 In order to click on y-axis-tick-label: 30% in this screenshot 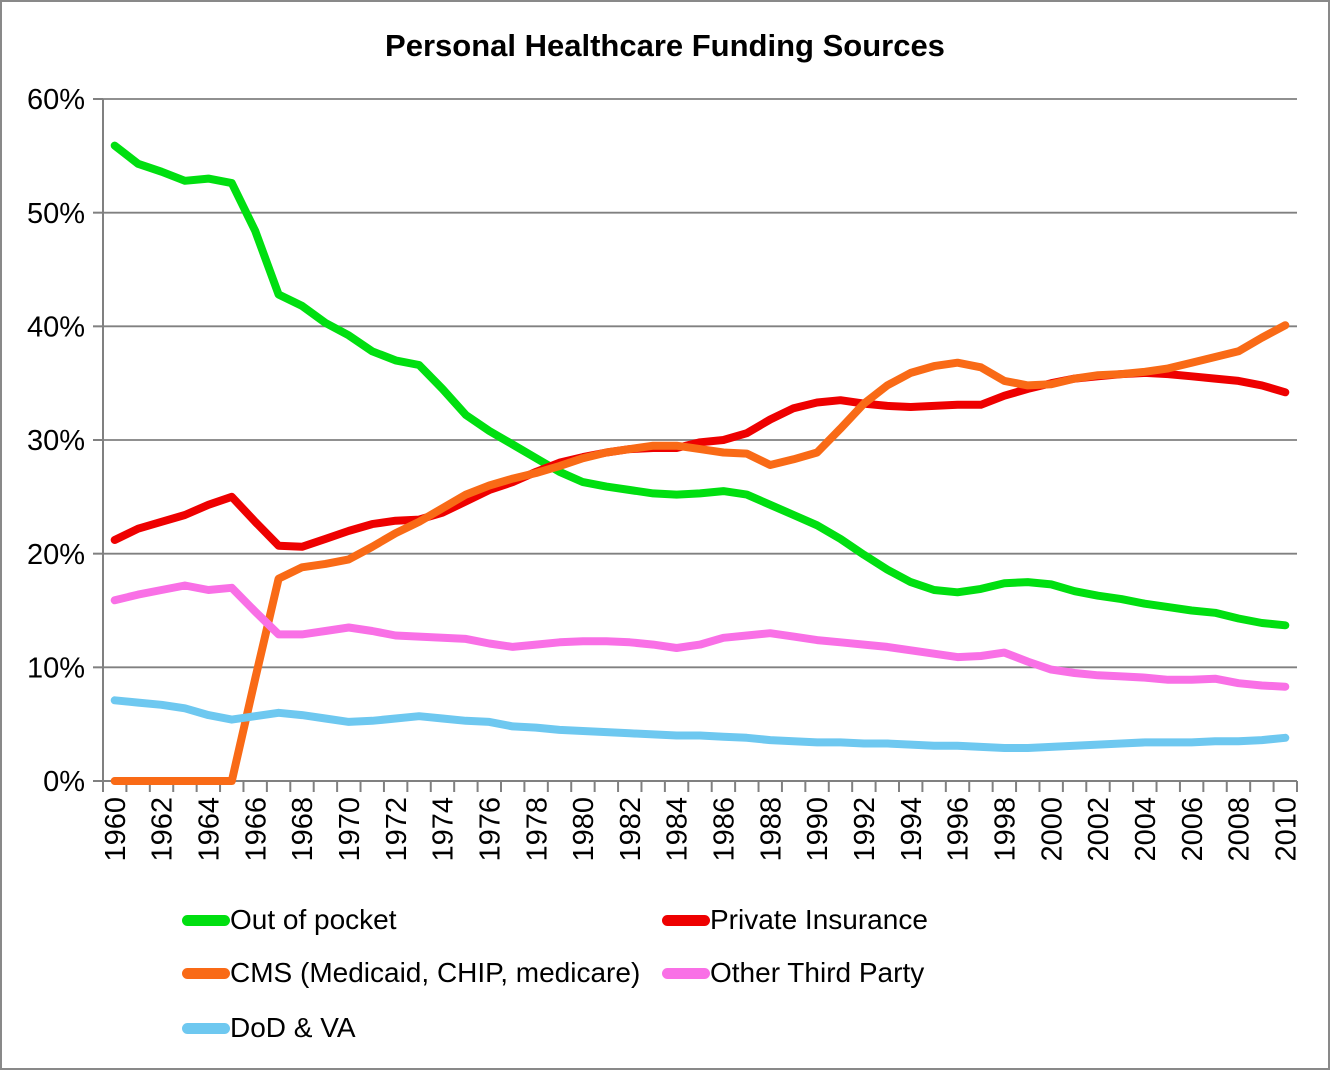, I will do `click(56, 441)`.